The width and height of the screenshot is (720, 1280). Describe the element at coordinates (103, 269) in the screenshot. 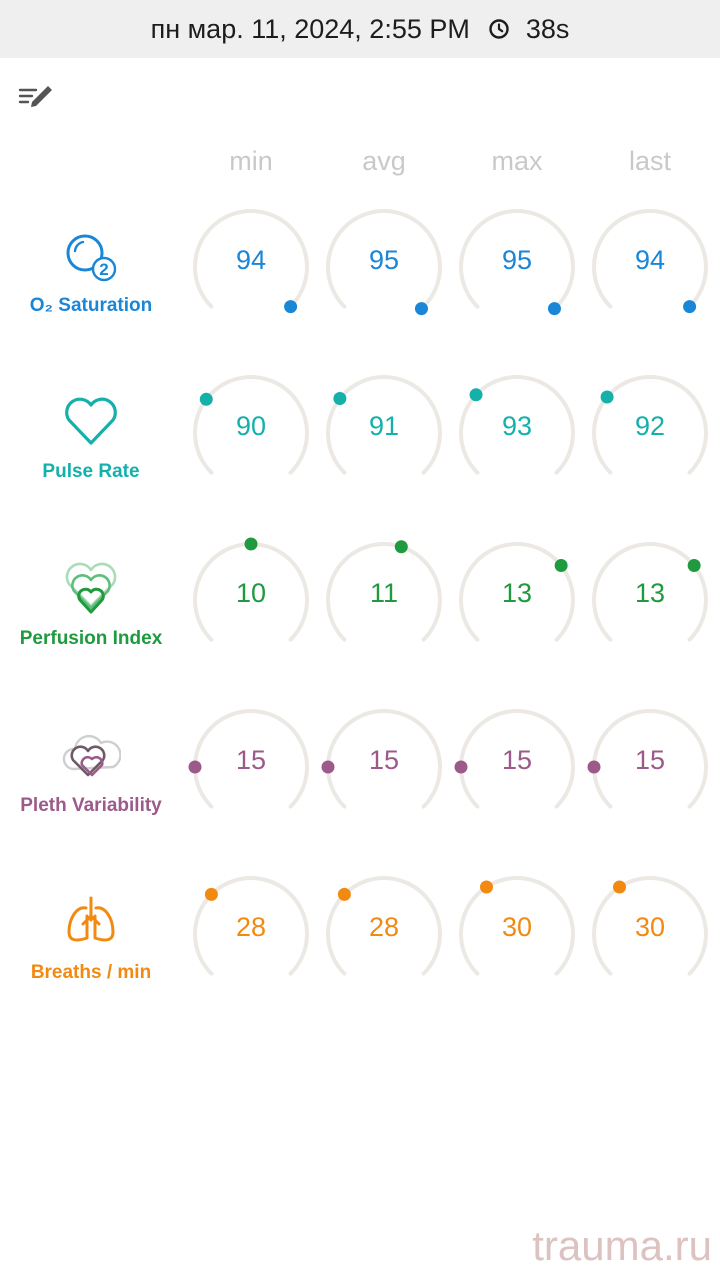

I see `svg-text: 2` at that location.